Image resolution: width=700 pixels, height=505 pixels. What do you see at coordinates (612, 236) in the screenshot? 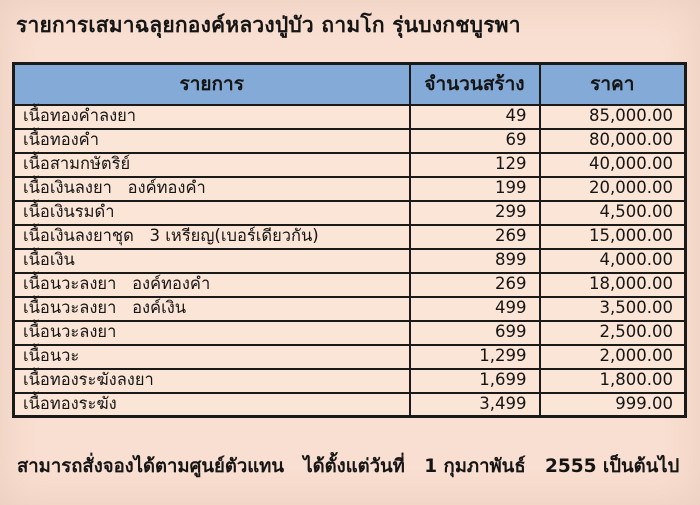
I see `item-price: 15,000.00` at bounding box center [612, 236].